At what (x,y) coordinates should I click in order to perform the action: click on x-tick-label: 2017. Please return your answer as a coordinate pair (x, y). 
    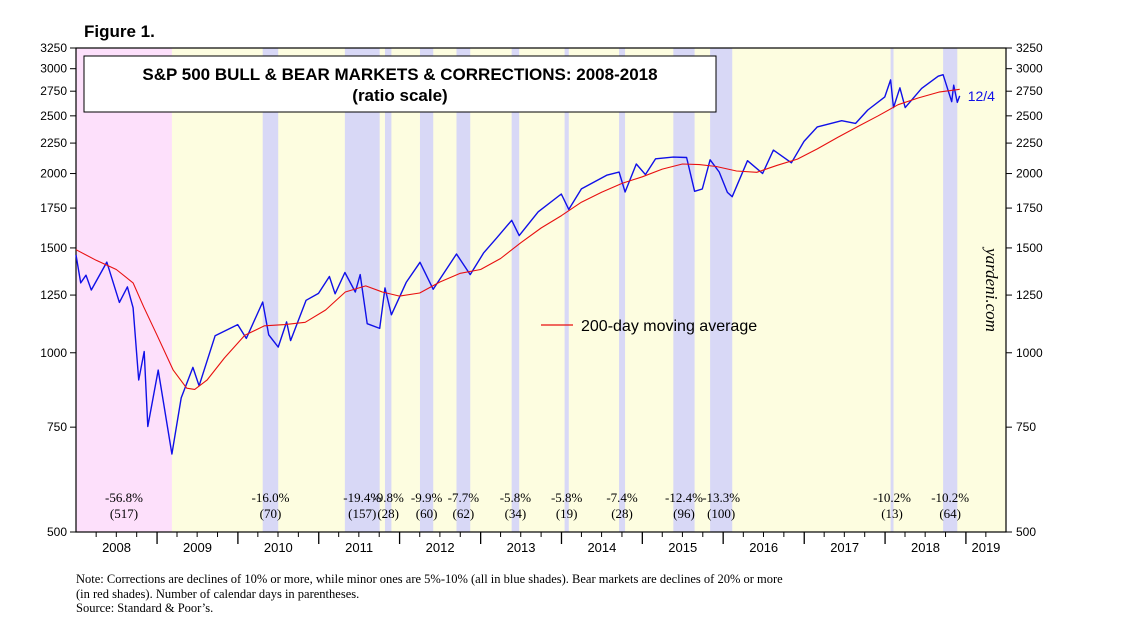
    Looking at the image, I should click on (844, 547).